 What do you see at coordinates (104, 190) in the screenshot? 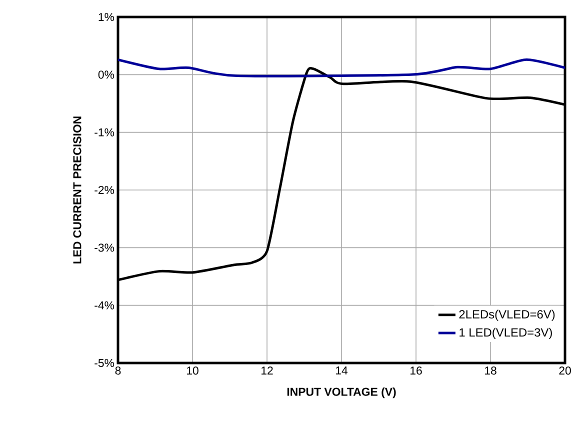
I see `y-tick-label: -2%` at bounding box center [104, 190].